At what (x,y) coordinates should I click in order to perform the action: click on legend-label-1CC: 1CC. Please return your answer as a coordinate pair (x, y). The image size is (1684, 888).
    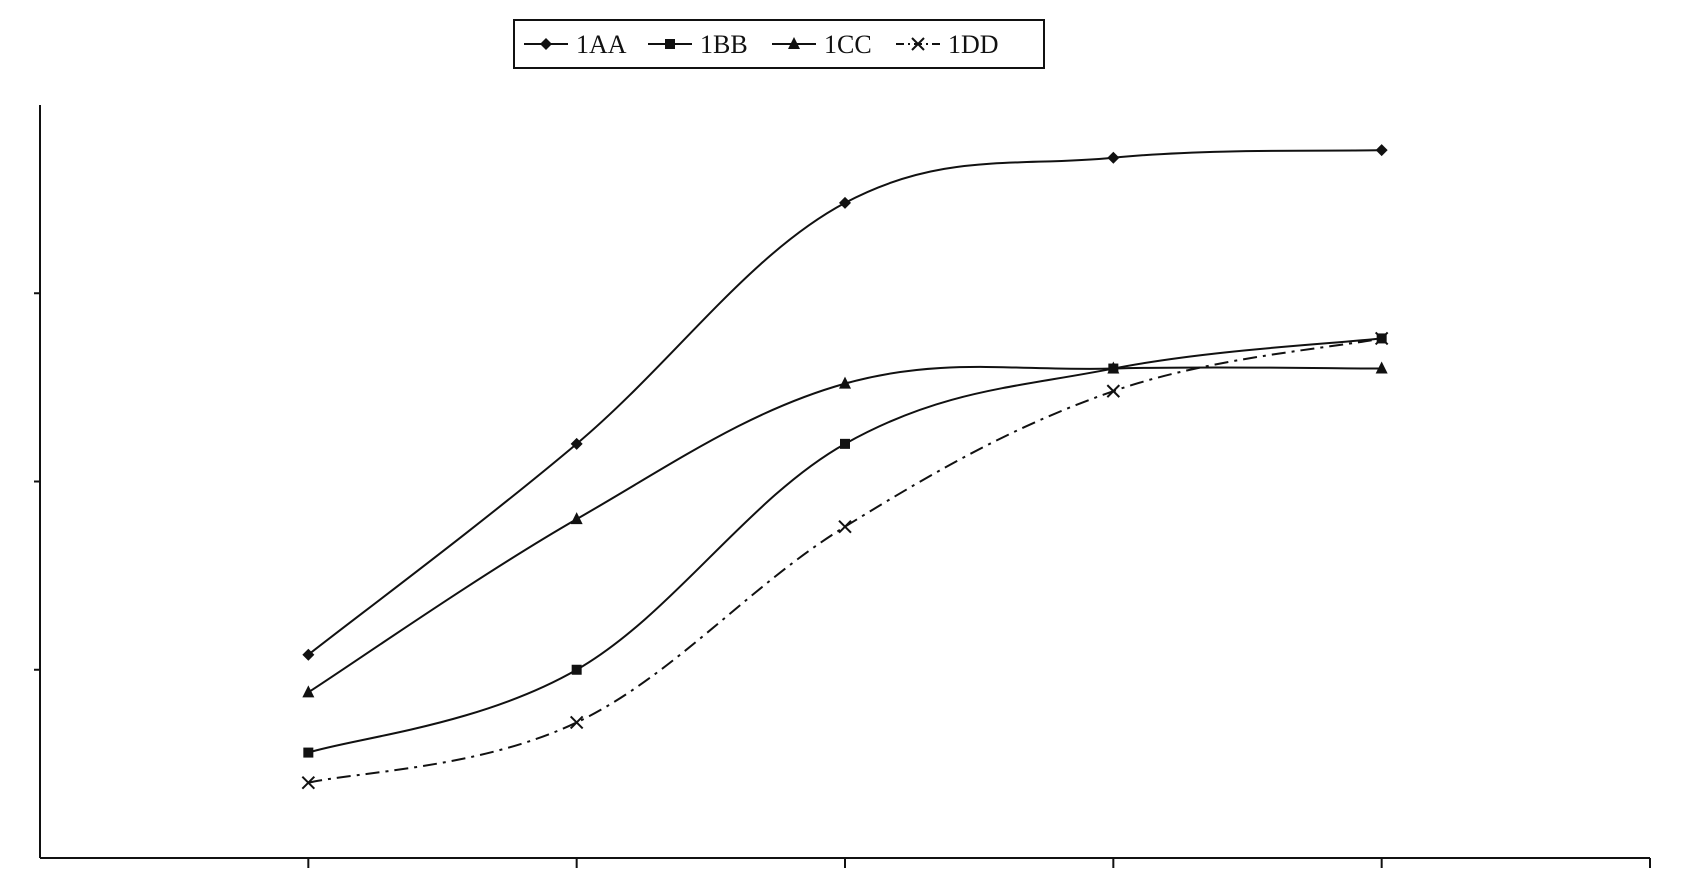
    Looking at the image, I should click on (848, 44).